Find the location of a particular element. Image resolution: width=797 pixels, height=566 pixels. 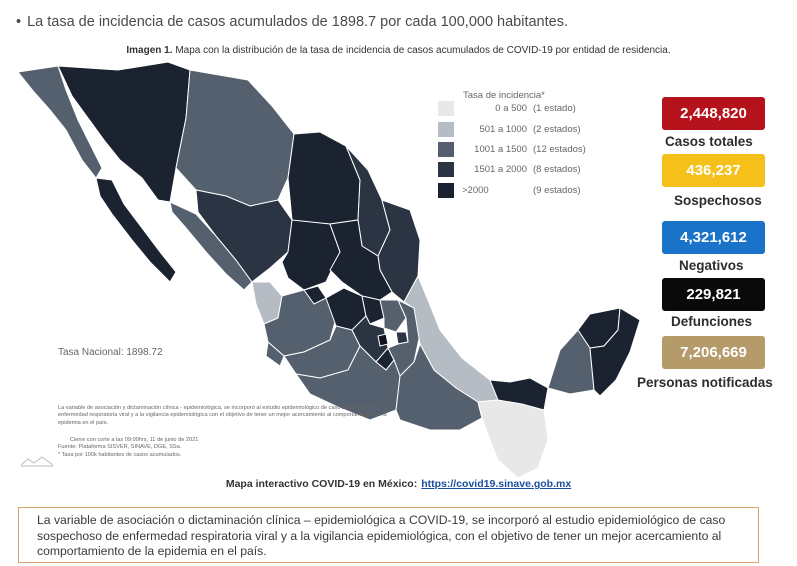

legend-count: (1 estado) is located at coordinates (554, 108).